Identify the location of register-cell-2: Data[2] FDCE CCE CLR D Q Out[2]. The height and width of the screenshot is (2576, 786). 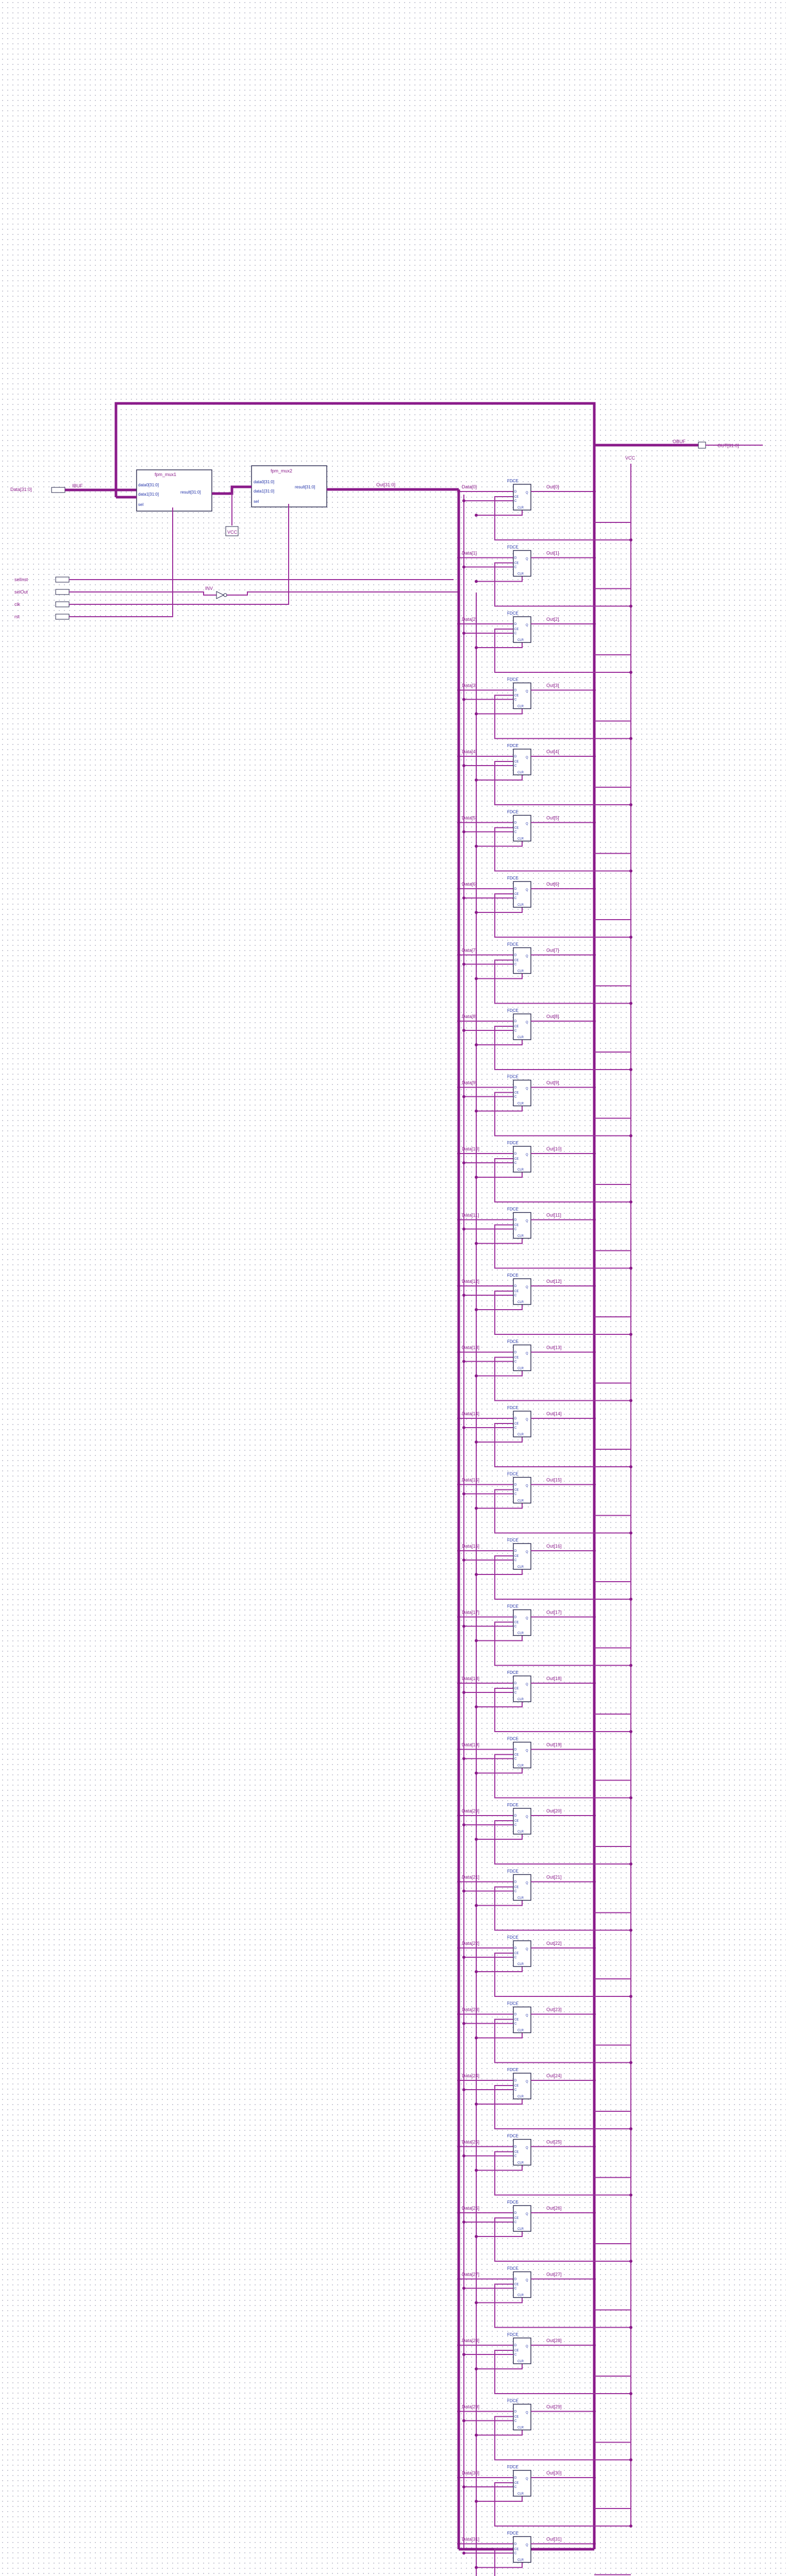
(544, 642).